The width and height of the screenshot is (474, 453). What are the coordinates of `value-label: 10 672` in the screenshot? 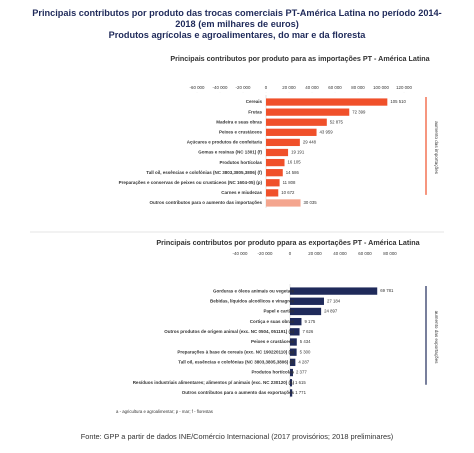 It's located at (288, 192).